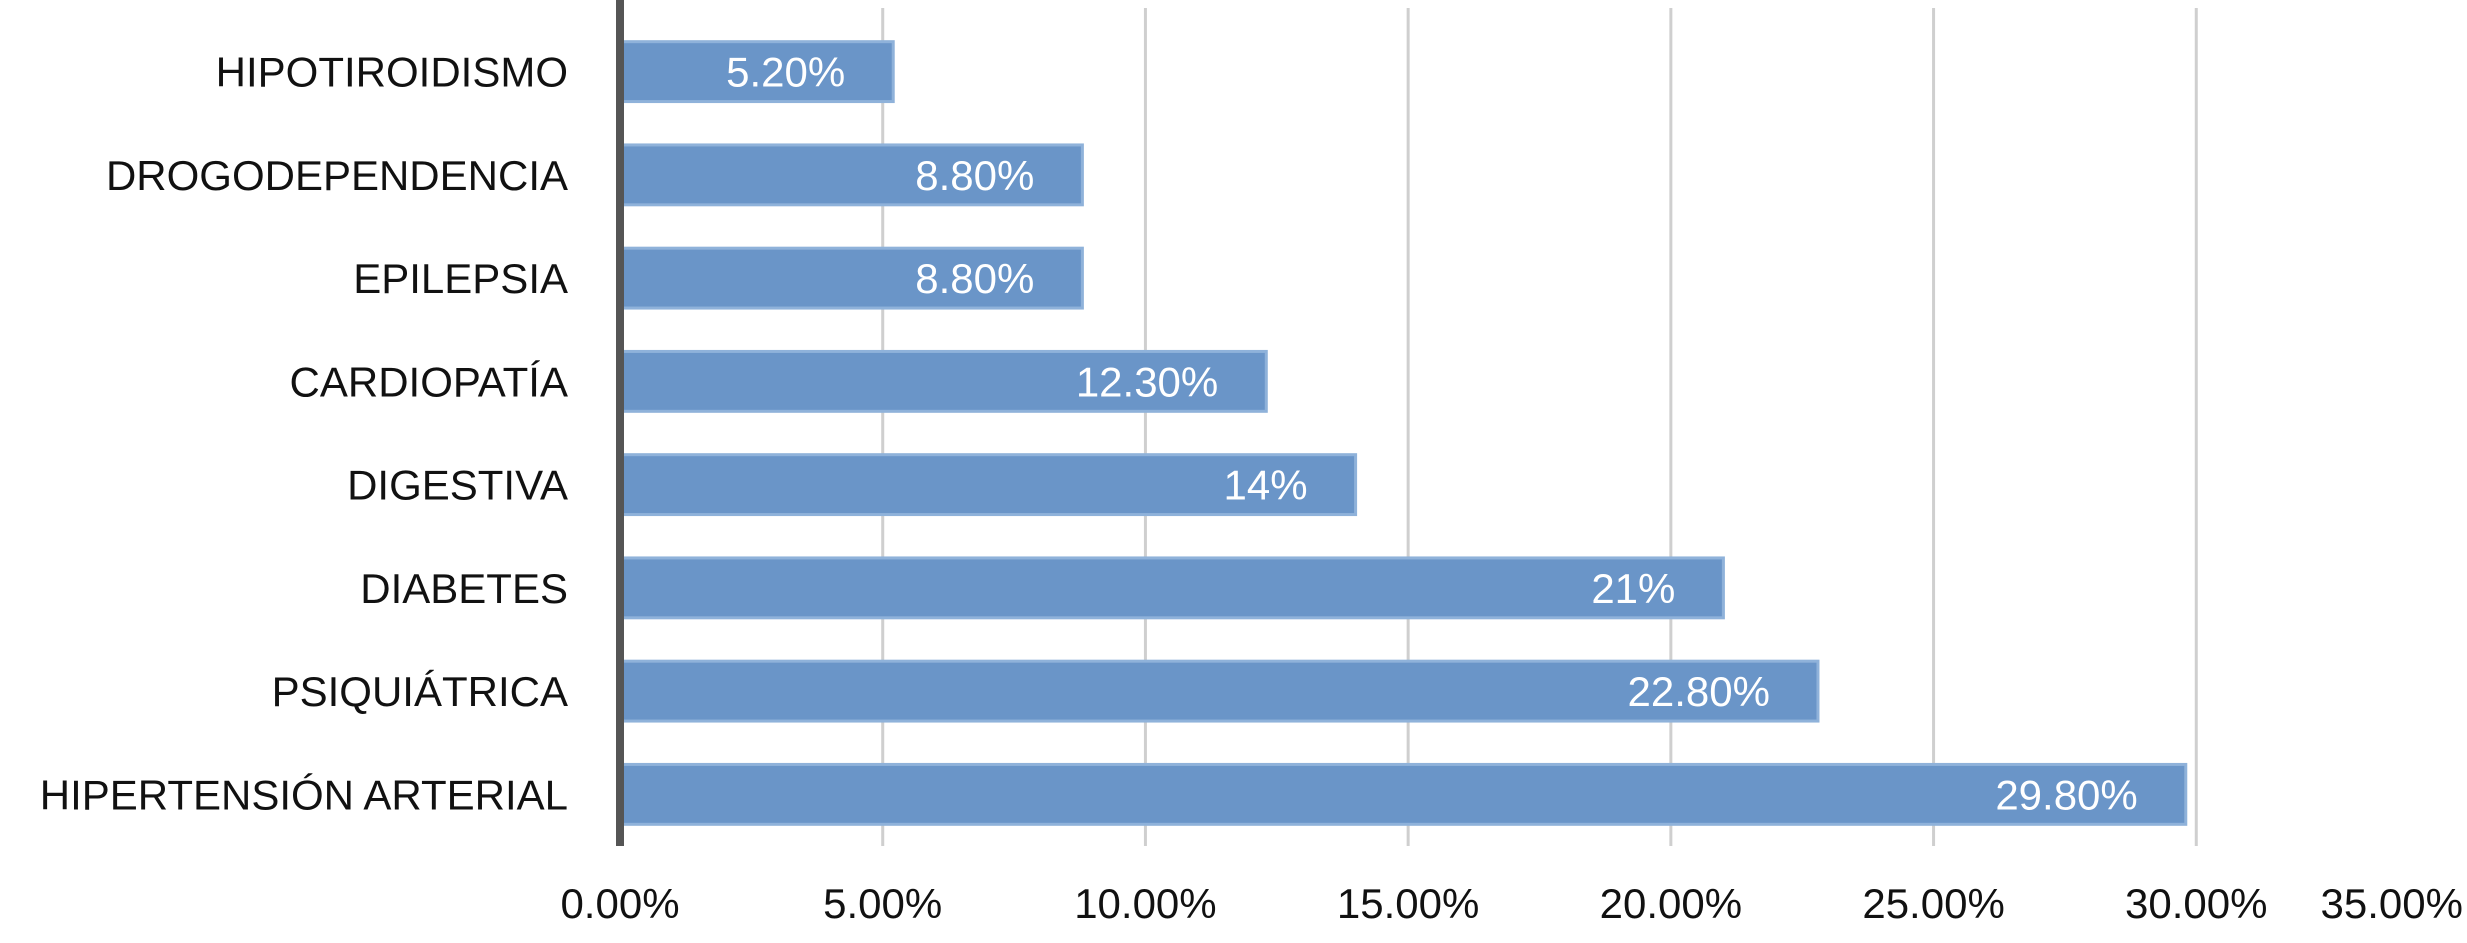 Image resolution: width=2467 pixels, height=943 pixels. What do you see at coordinates (1147, 381) in the screenshot?
I see `data-label-3: 12.30%` at bounding box center [1147, 381].